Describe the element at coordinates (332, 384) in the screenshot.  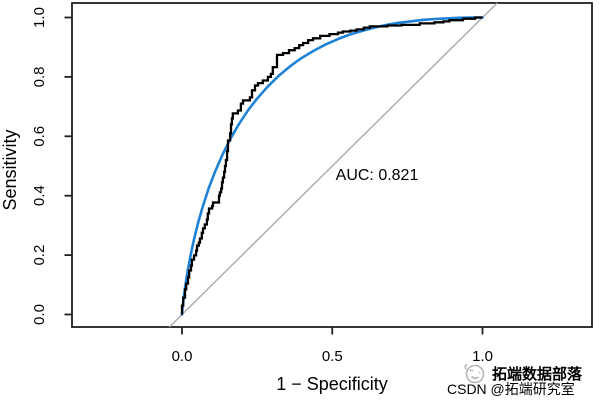
I see `x-axis-title: 1 − Specificity` at that location.